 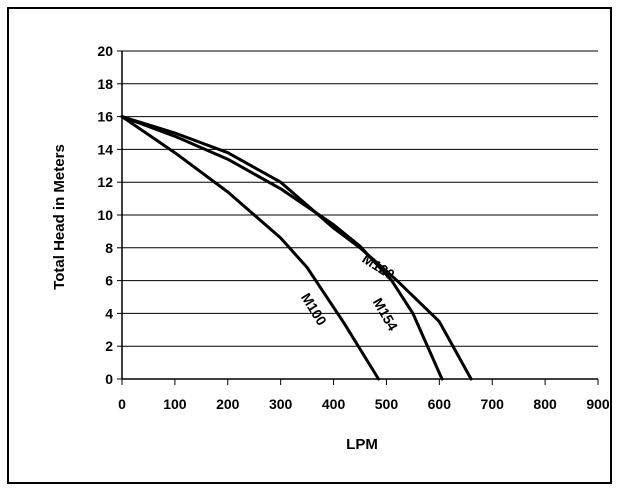 What do you see at coordinates (545, 404) in the screenshot?
I see `x-tick-label: 800` at bounding box center [545, 404].